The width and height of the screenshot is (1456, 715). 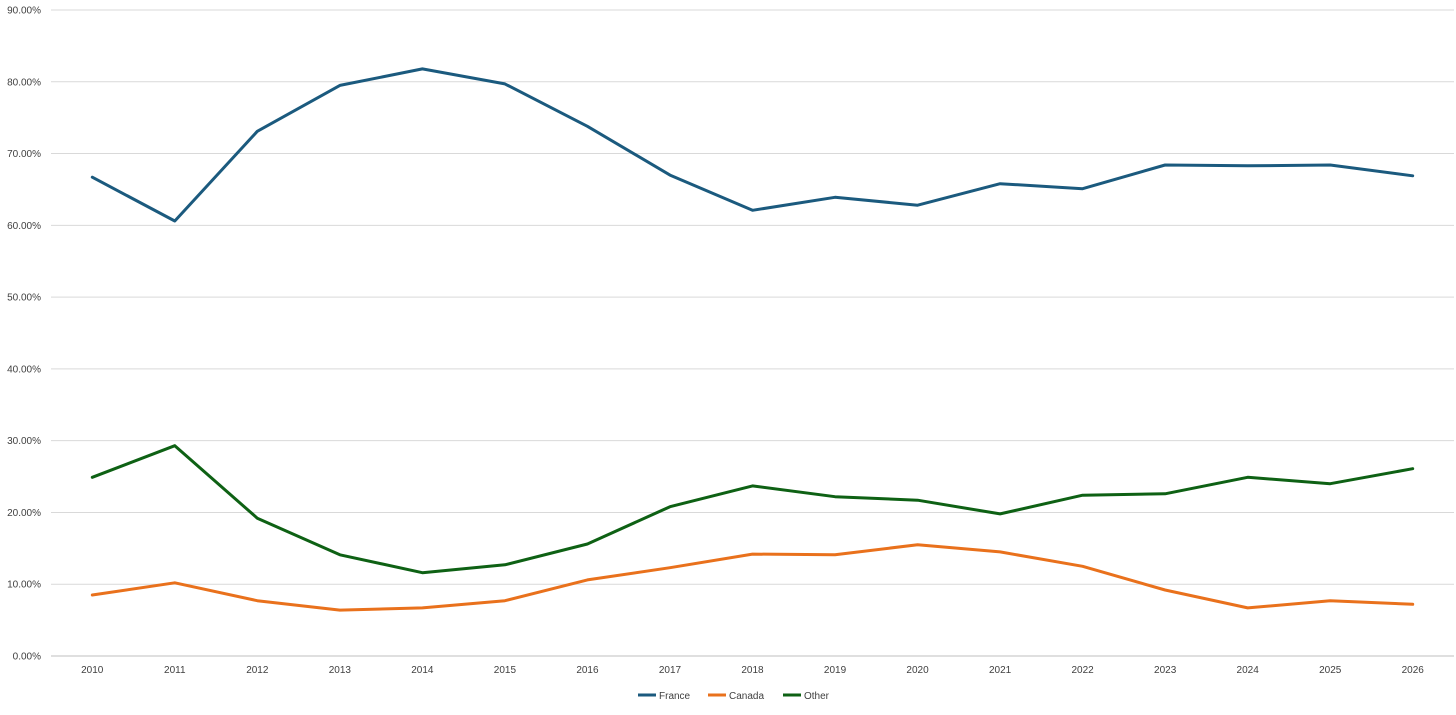 What do you see at coordinates (24, 11) in the screenshot?
I see `y-tick-label: 90.00%` at bounding box center [24, 11].